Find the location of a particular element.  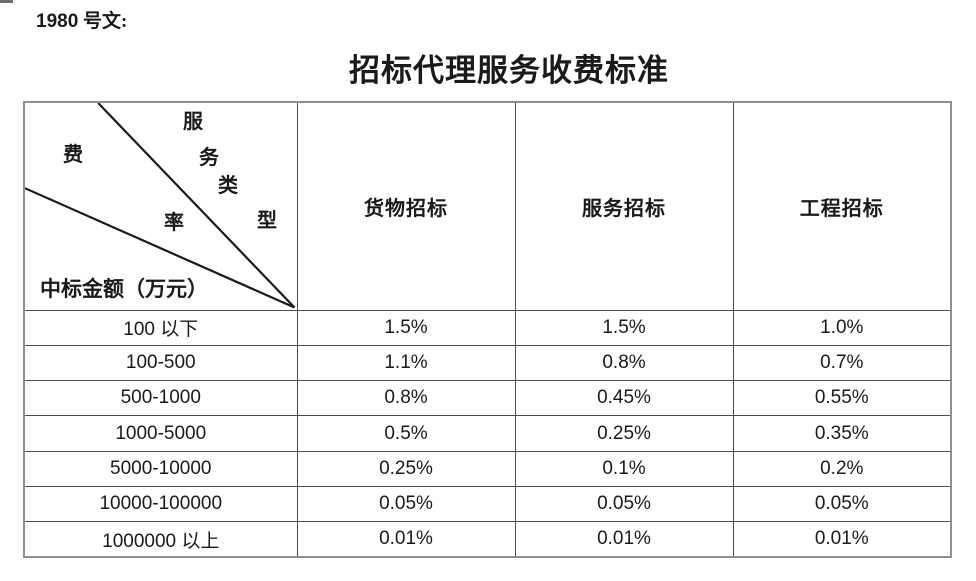

table-row: 10000-100000 0.05% 0.05% 0.05% is located at coordinates (487, 504).